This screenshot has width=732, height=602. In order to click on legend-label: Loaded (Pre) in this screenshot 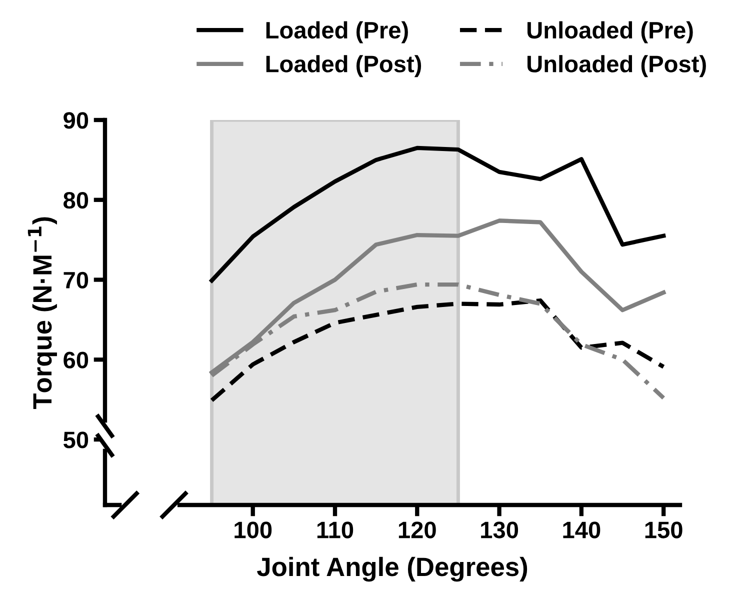, I will do `click(337, 32)`.